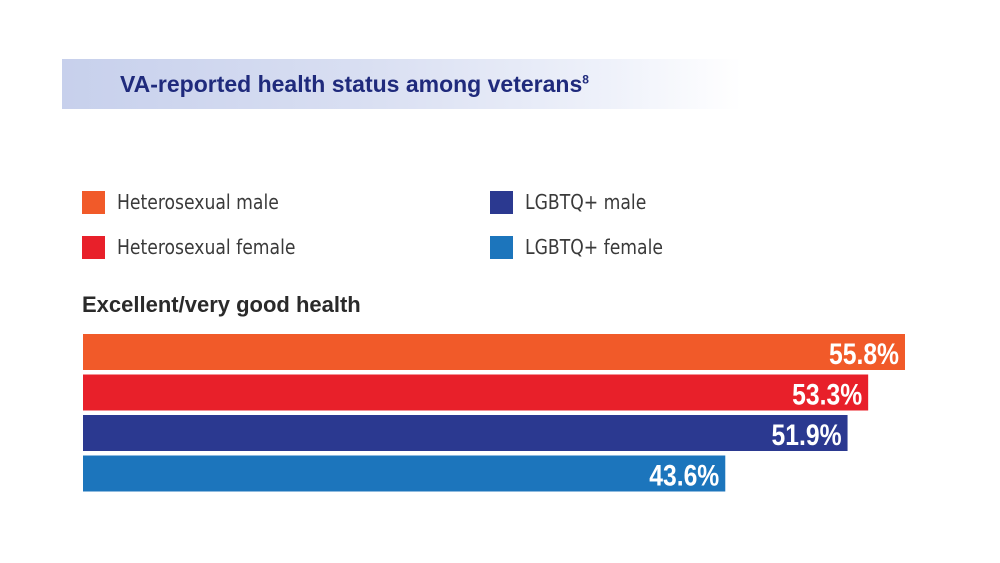 The image size is (1000, 563). What do you see at coordinates (684, 476) in the screenshot?
I see `bar-value-label: 43.6%` at bounding box center [684, 476].